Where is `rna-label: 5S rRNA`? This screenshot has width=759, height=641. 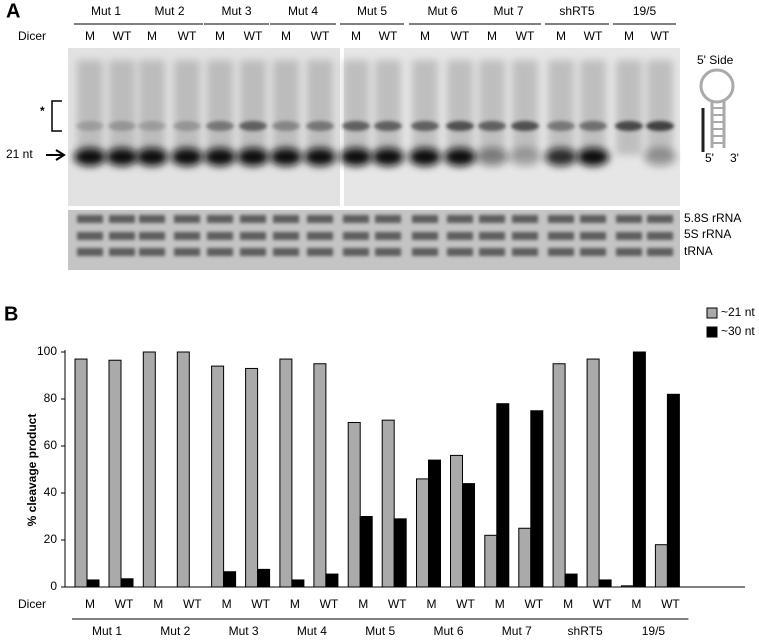
rna-label: 5S rRNA is located at coordinates (707, 234).